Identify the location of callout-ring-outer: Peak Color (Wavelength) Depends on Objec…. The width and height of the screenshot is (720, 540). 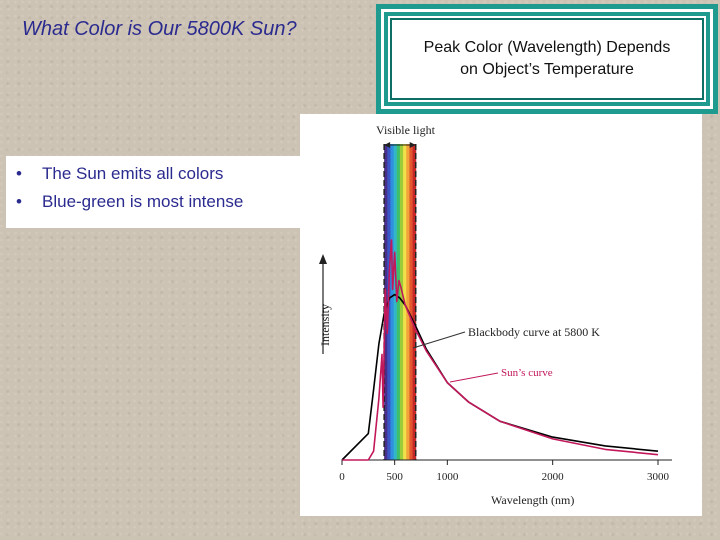
(547, 59).